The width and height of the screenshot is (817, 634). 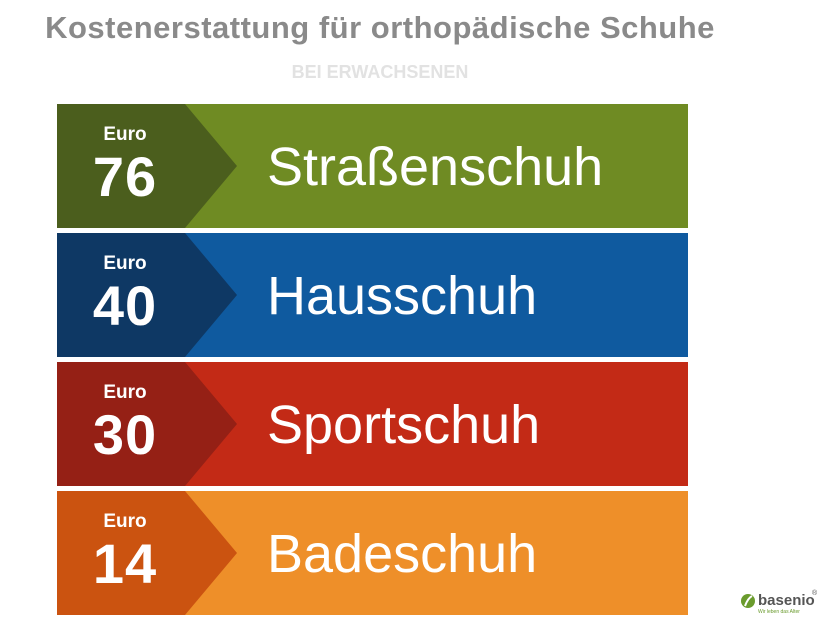 What do you see at coordinates (380, 72) in the screenshot?
I see `subtitle: BEI ERWACHSENEN` at bounding box center [380, 72].